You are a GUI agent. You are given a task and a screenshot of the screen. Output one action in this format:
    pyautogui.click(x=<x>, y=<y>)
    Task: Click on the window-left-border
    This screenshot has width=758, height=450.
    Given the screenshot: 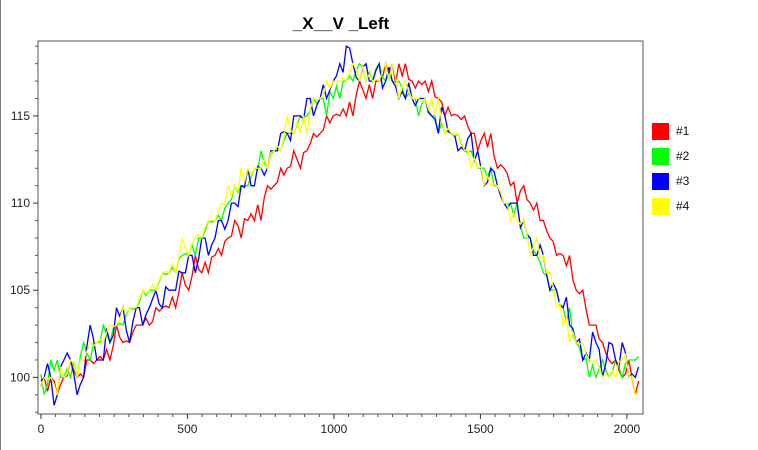 What is the action you would take?
    pyautogui.click(x=0, y=225)
    